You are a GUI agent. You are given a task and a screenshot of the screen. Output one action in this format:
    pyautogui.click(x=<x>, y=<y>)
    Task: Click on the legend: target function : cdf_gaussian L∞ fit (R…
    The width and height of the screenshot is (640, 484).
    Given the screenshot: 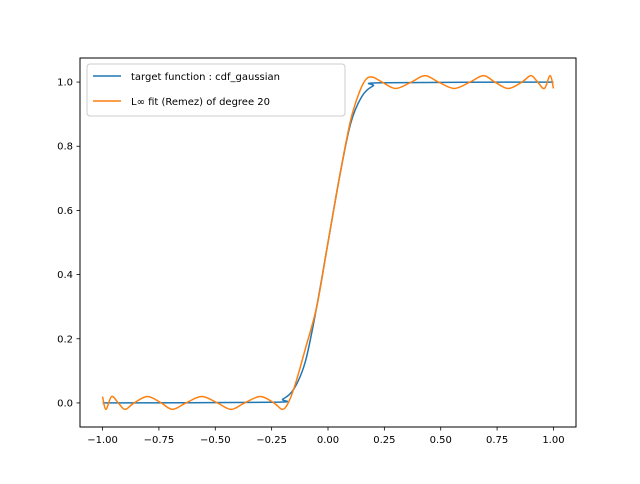 What is the action you would take?
    pyautogui.click(x=216, y=90)
    